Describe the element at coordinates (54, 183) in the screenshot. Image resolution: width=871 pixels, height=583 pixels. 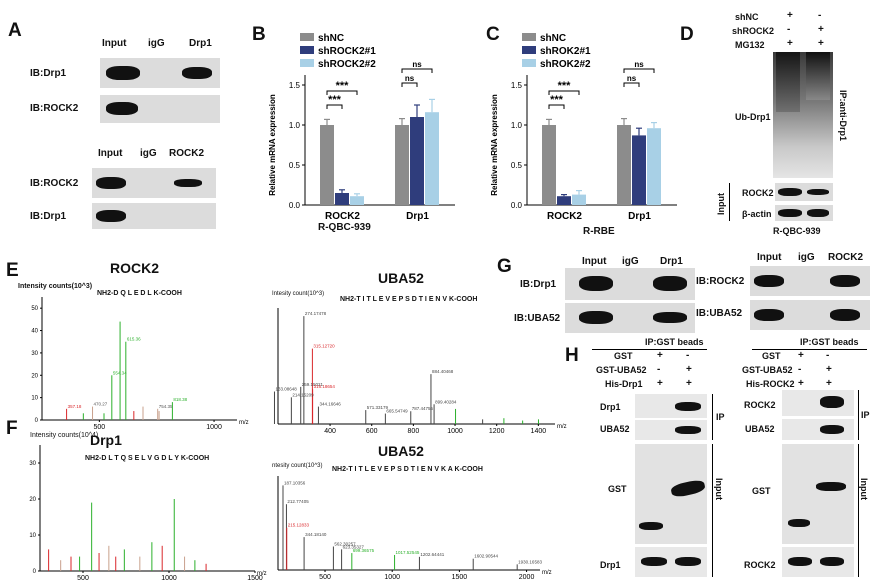
I see `row-ib-rock2-2: IB:ROCK2` at that location.